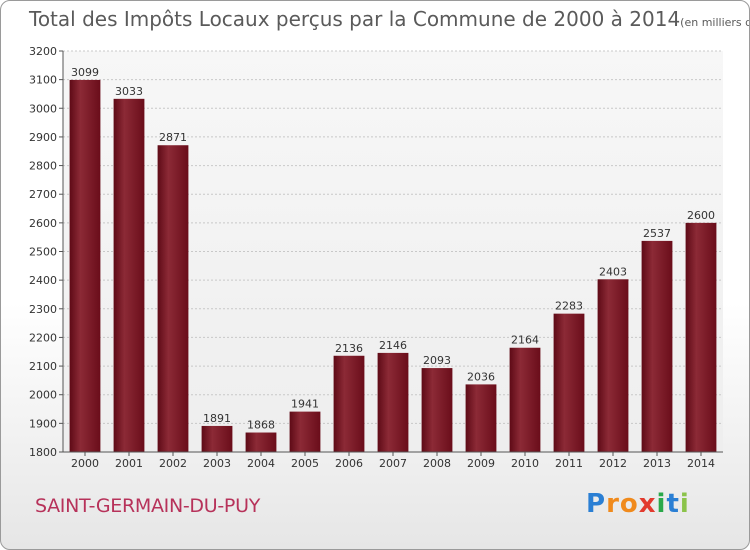  What do you see at coordinates (525, 463) in the screenshot?
I see `x-tick-label: 2010` at bounding box center [525, 463].